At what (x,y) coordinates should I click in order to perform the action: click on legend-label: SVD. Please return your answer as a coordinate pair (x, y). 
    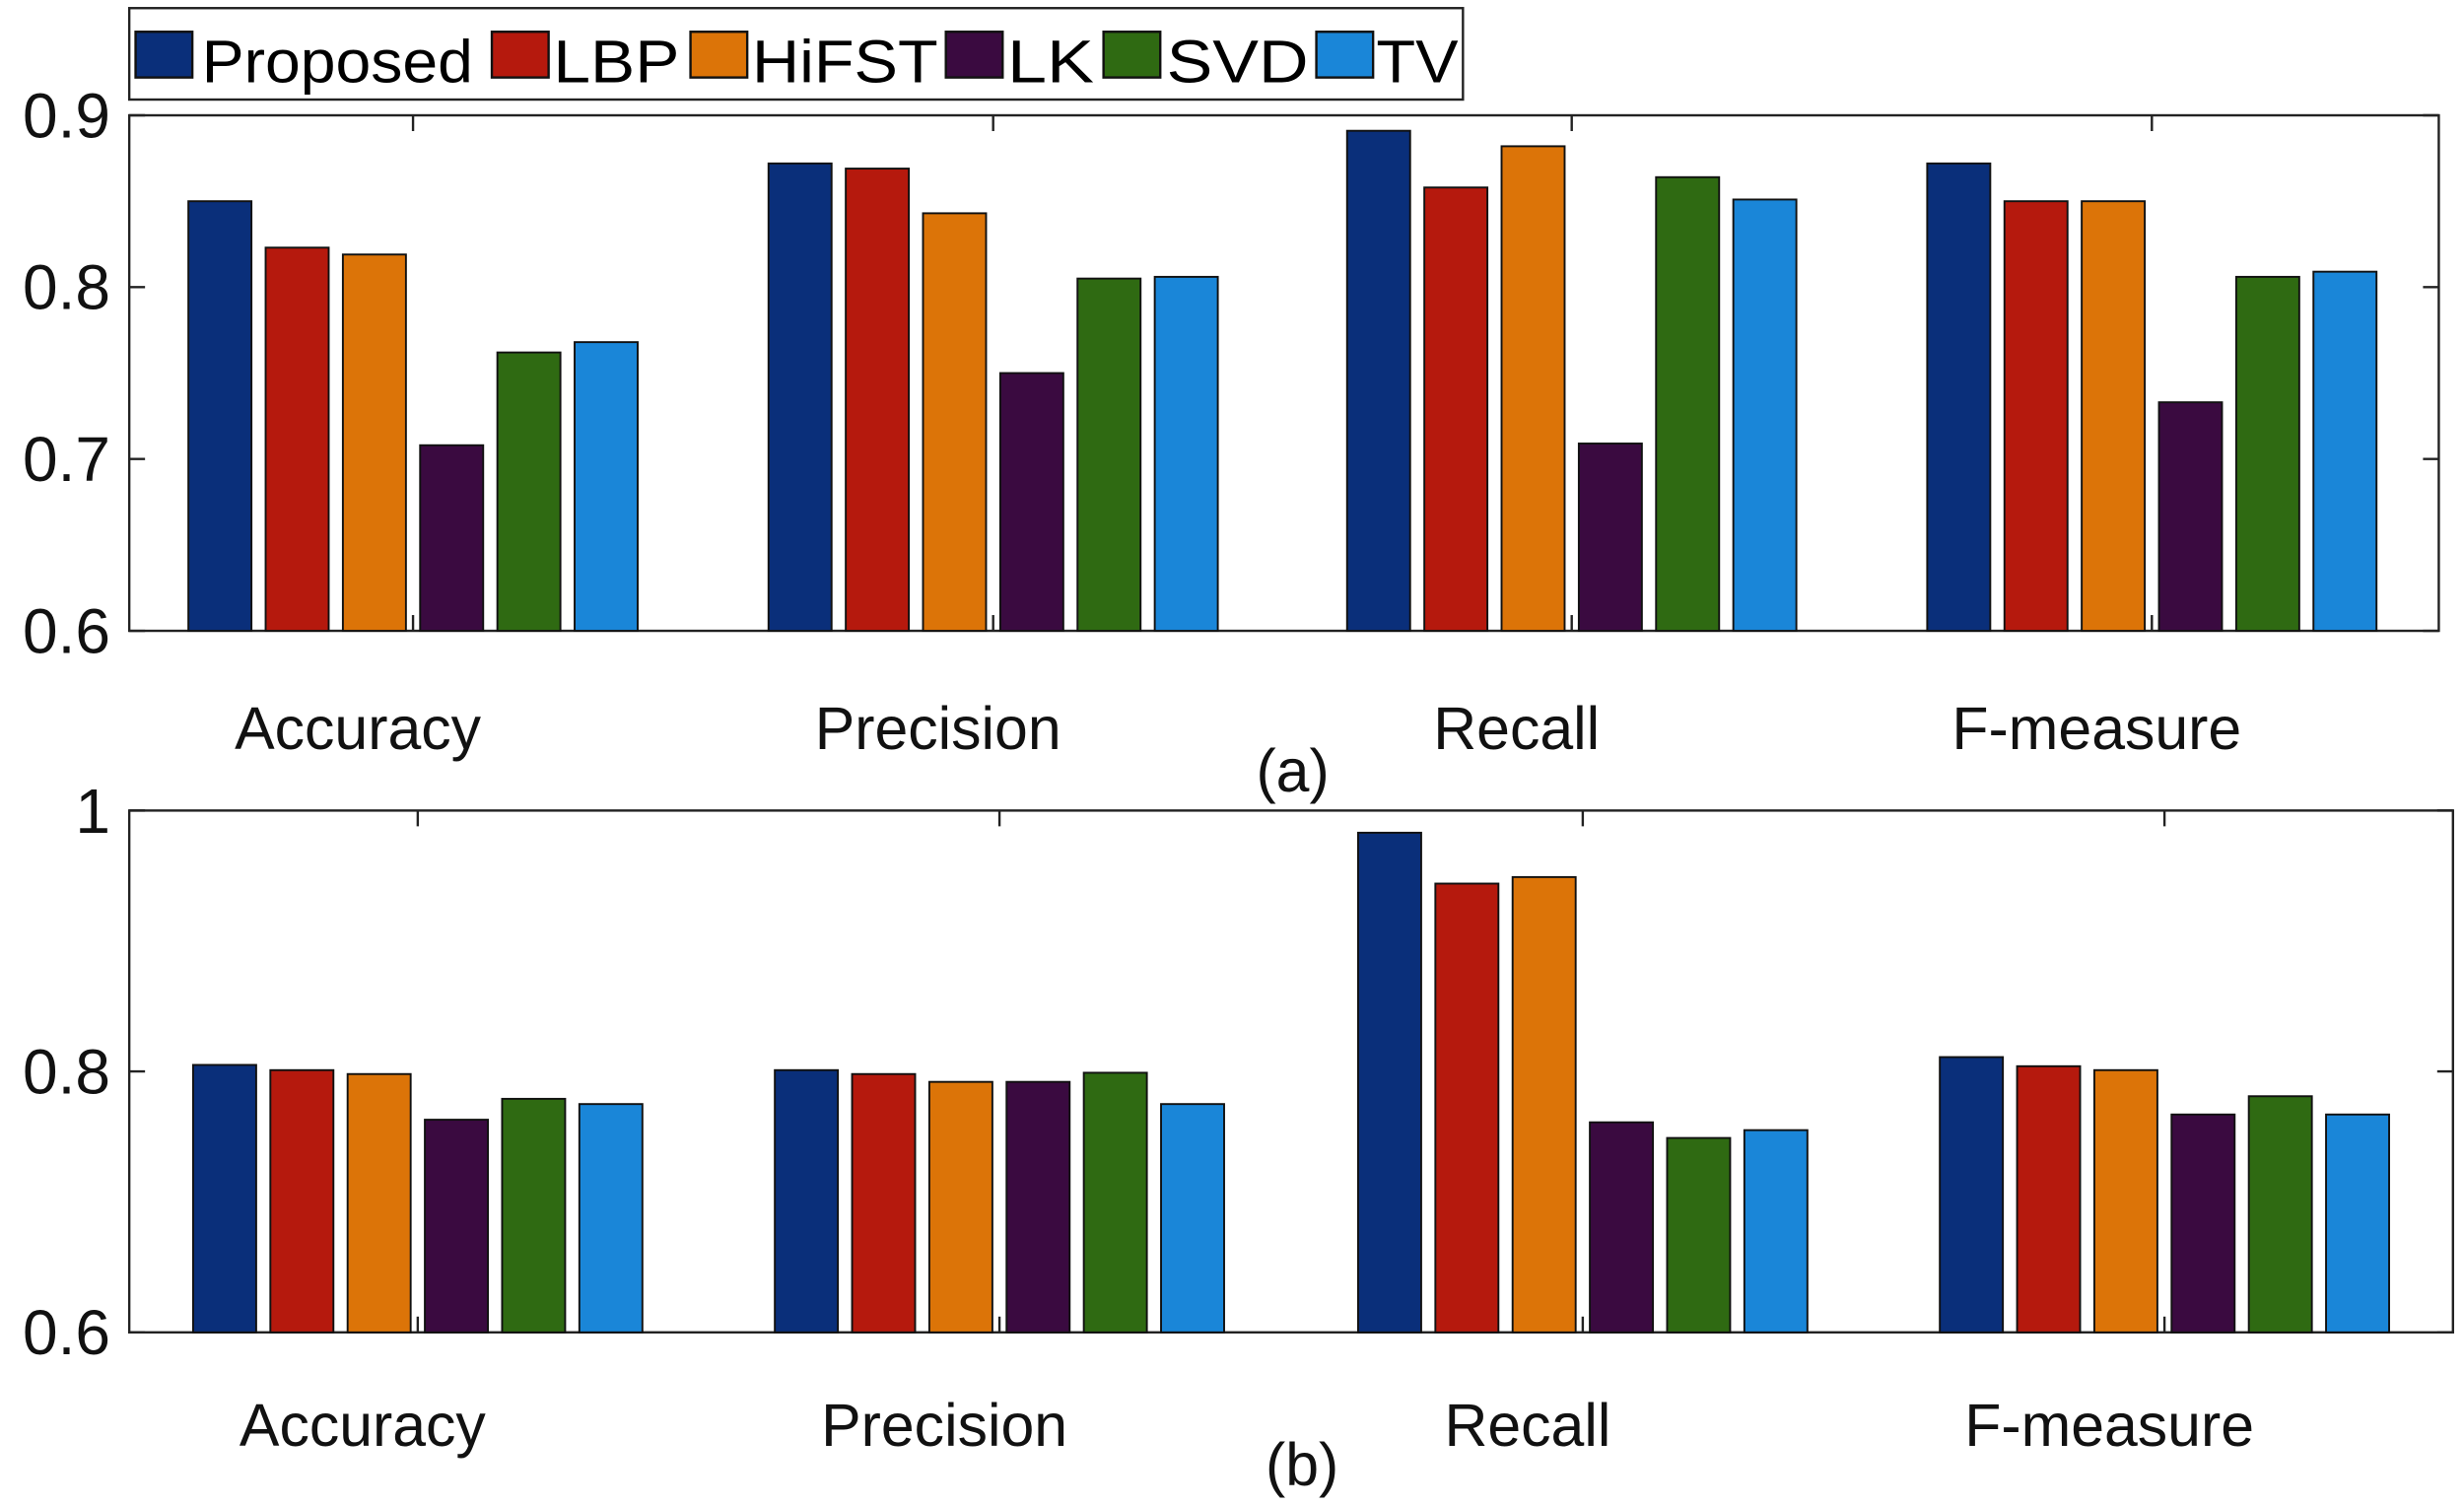
    Looking at the image, I should click on (1238, 61).